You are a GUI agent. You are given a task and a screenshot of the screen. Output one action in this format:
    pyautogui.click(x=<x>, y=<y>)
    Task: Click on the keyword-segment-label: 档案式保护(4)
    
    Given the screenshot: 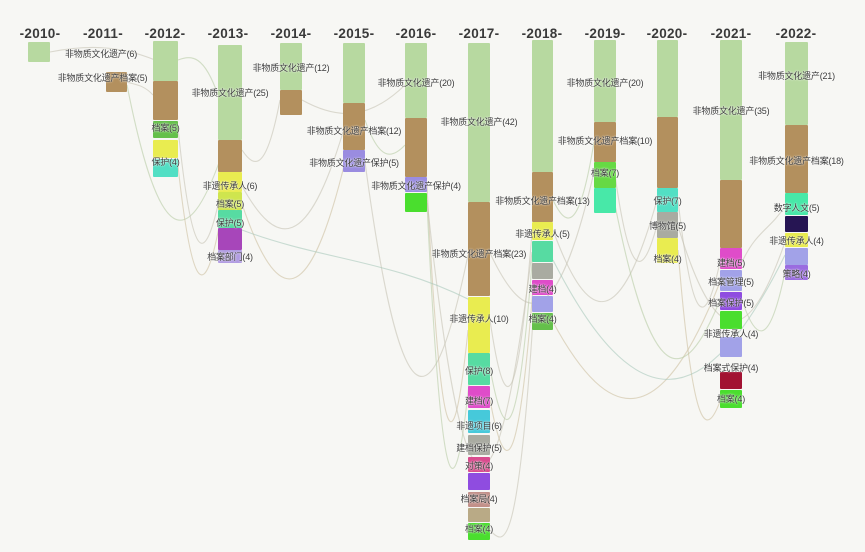 What is the action you would take?
    pyautogui.click(x=731, y=368)
    